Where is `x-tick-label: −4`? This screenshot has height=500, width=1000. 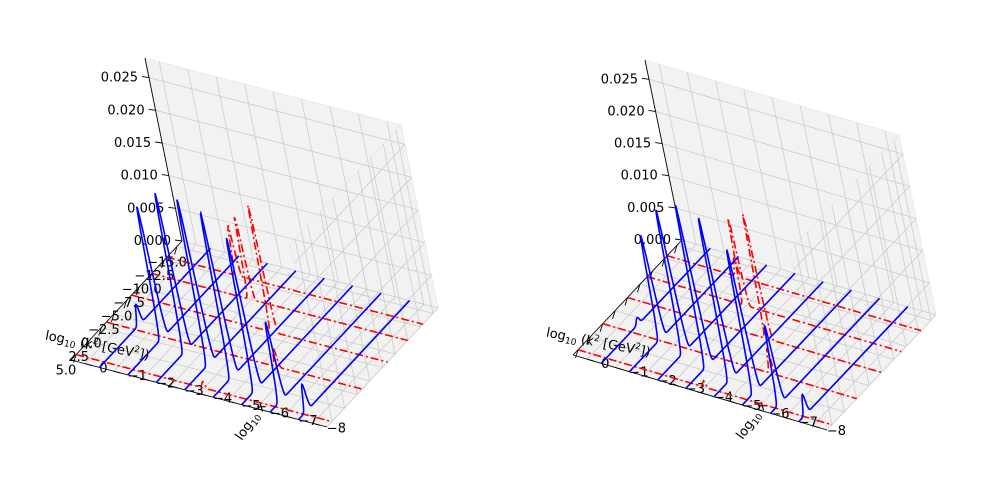 x-tick-label: −4 is located at coordinates (222, 399).